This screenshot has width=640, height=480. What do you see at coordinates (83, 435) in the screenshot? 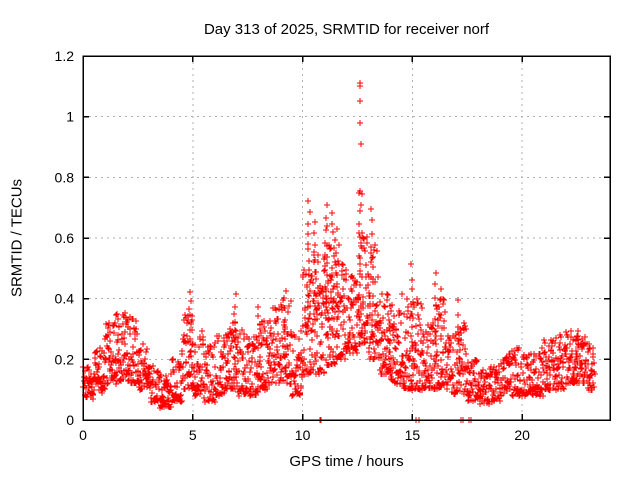
I see `x-tick-label: 0` at bounding box center [83, 435].